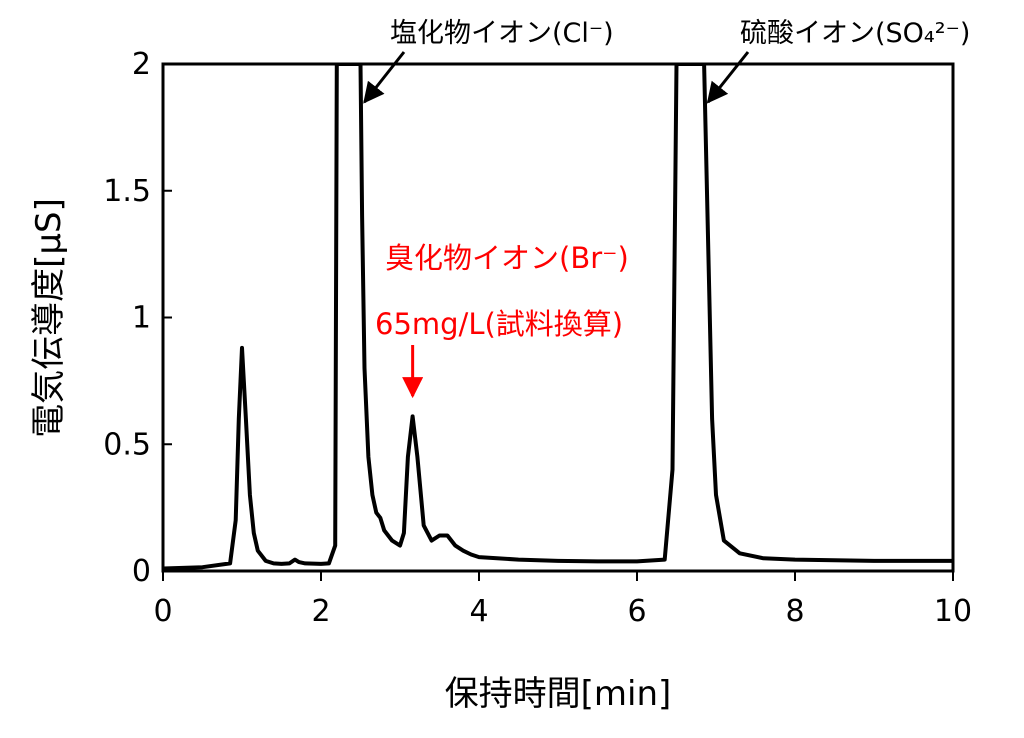  What do you see at coordinates (562, 600) in the screenshot?
I see `x-axis-ticks: 0 2 4 6 8 10` at bounding box center [562, 600].